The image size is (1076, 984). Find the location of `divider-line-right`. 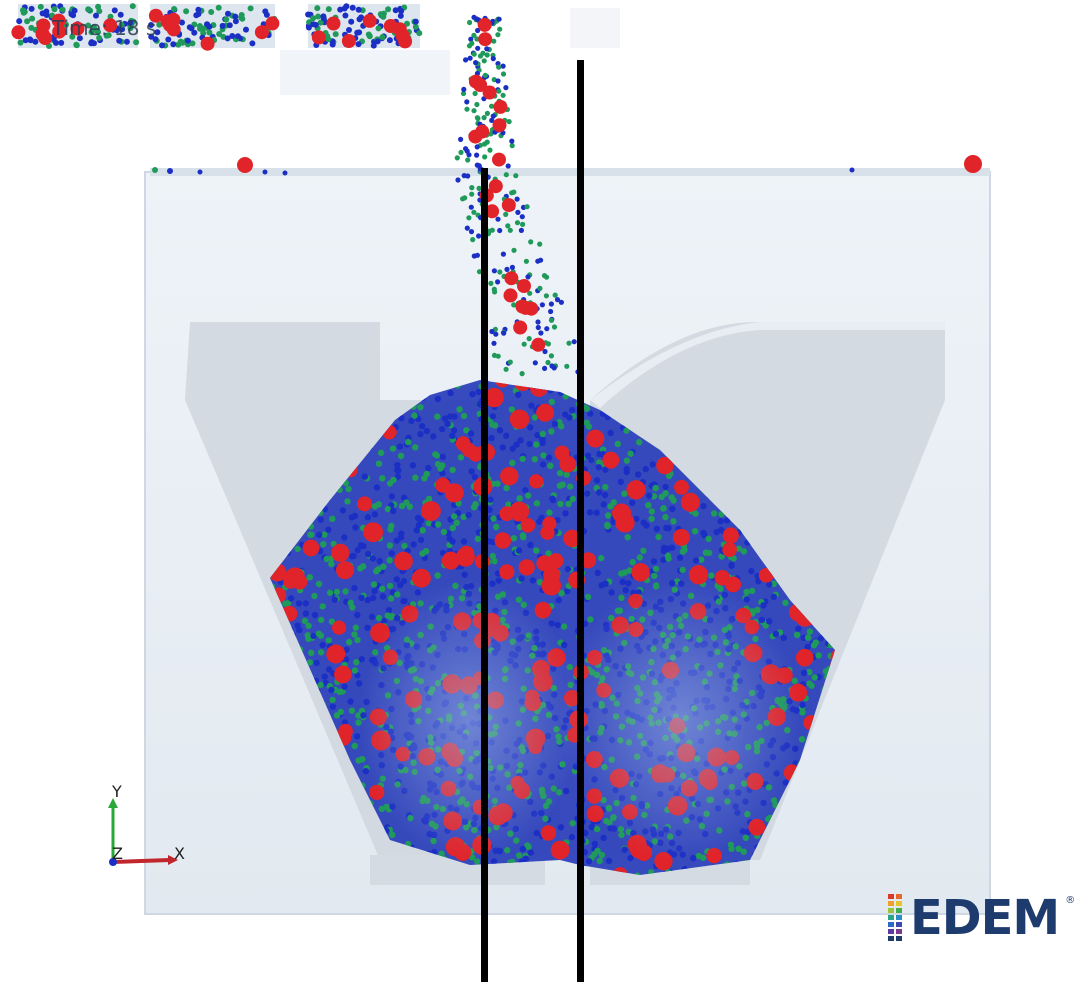

divider-line-right is located at coordinates (580, 521).